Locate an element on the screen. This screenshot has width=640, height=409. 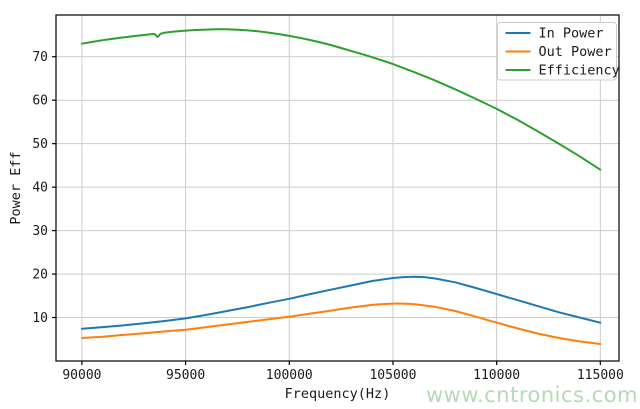
y-tick-label: 60 is located at coordinates (40, 101).